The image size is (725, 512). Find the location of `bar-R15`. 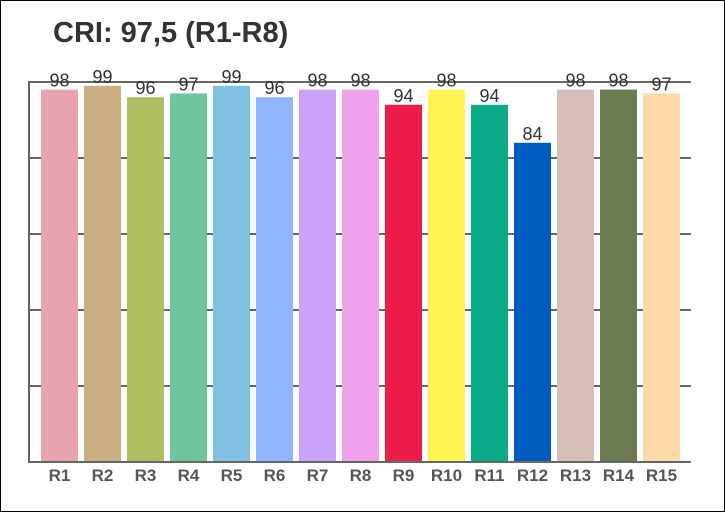

bar-R15 is located at coordinates (661, 278).